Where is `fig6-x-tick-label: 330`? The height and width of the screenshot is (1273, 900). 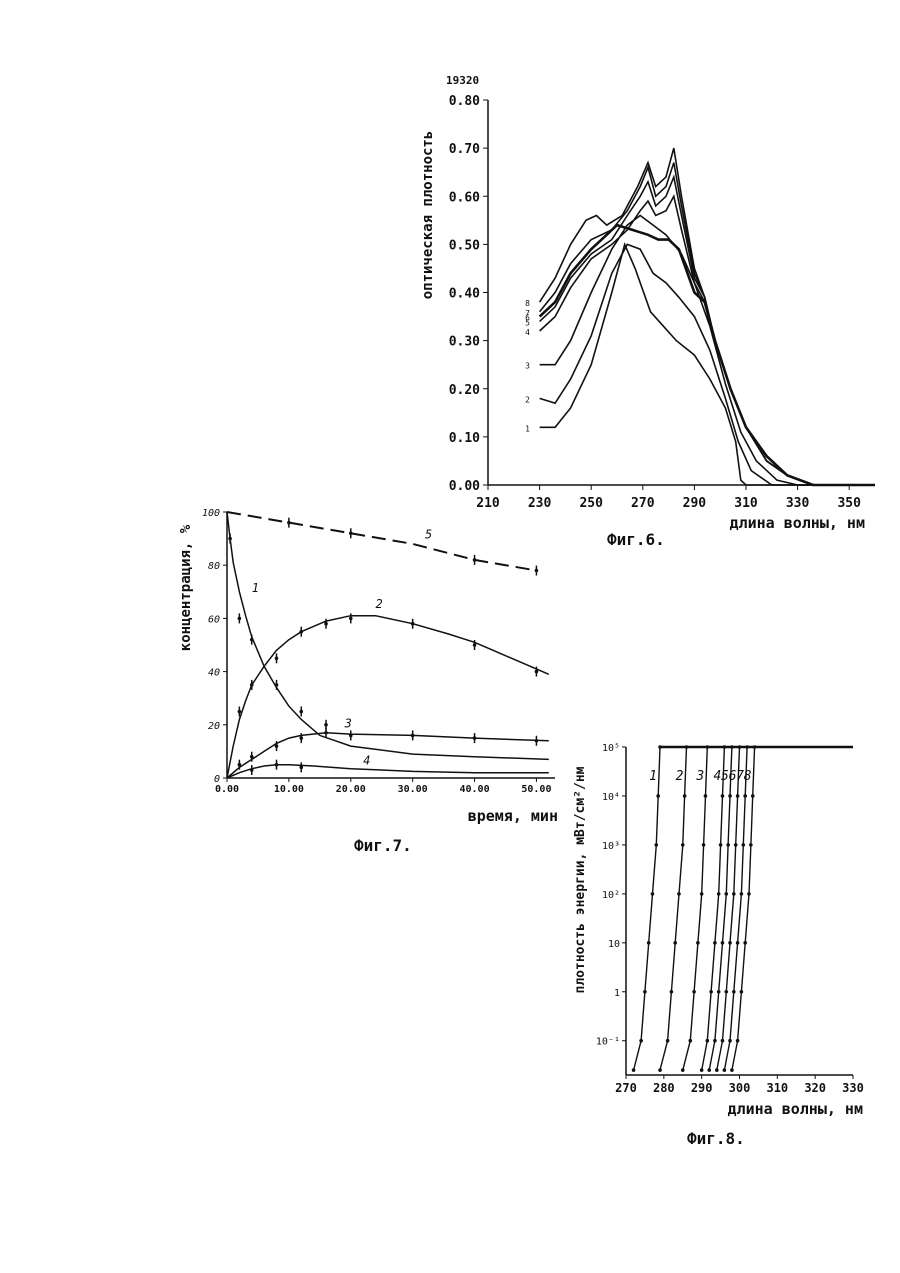 fig6-x-tick-label: 330 is located at coordinates (798, 503).